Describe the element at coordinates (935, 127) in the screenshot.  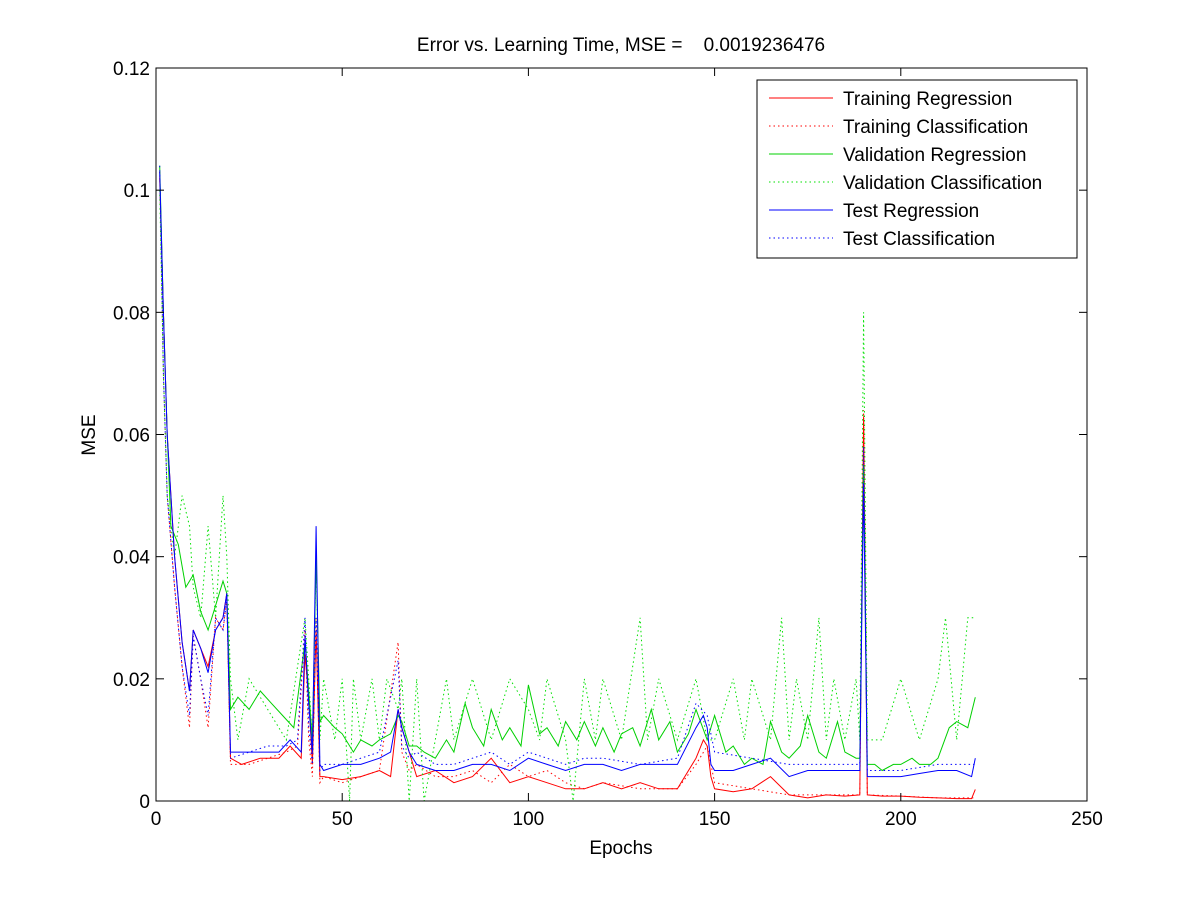
I see `legend-label: Training Classification` at that location.